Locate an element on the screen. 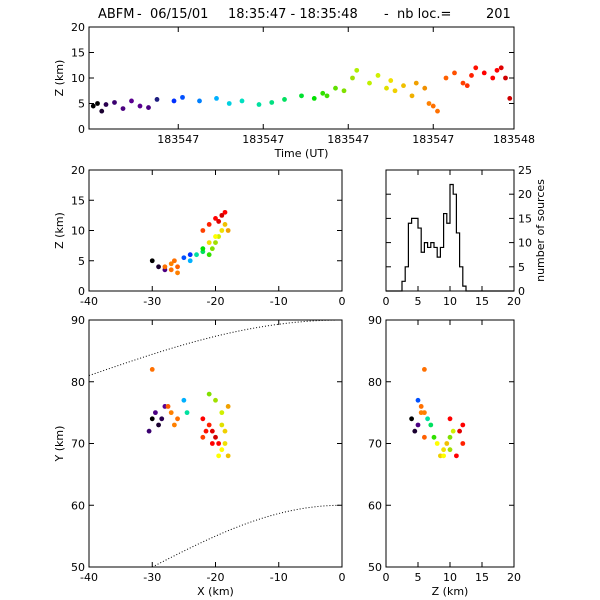 The height and width of the screenshot is (600, 600). zy_profile-ytick-label: 50 is located at coordinates (375, 567).